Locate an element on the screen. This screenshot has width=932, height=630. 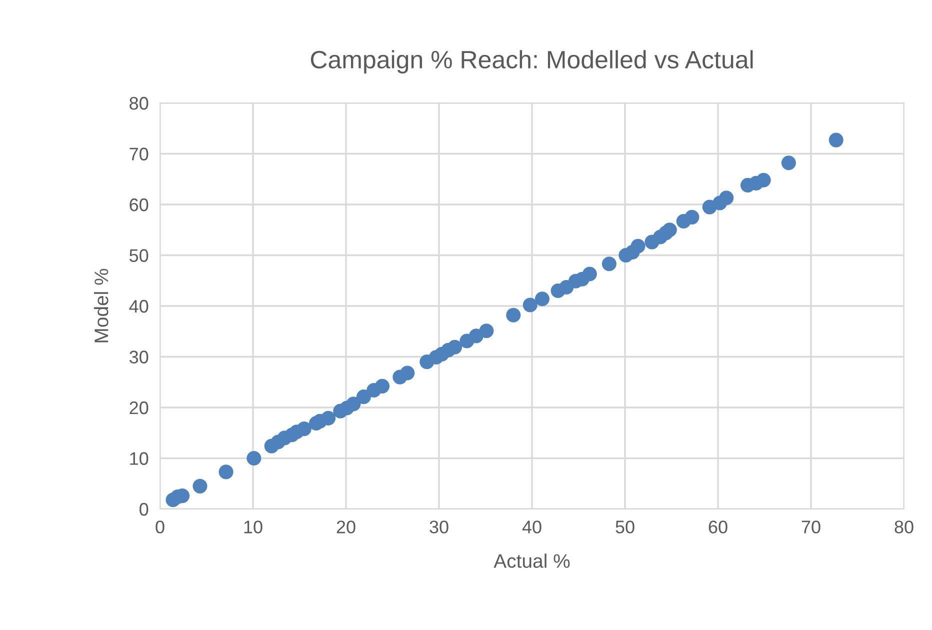
y-tick-label: 80 is located at coordinates (139, 103).